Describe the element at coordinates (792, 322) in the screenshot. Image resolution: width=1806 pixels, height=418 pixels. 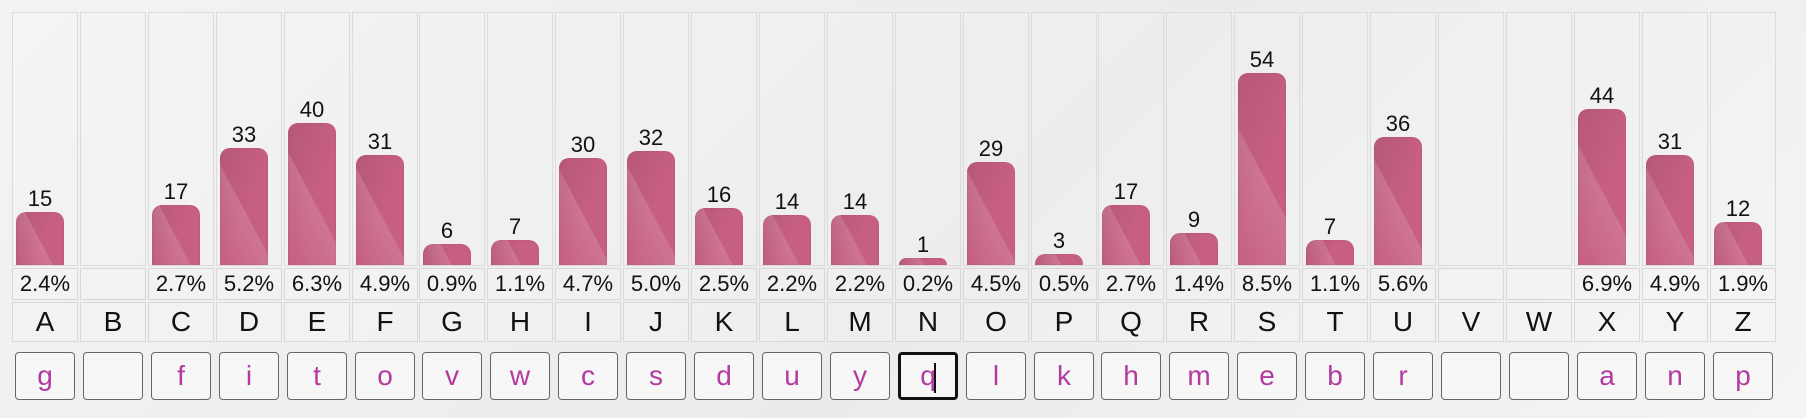
I see `letter-label: L` at that location.